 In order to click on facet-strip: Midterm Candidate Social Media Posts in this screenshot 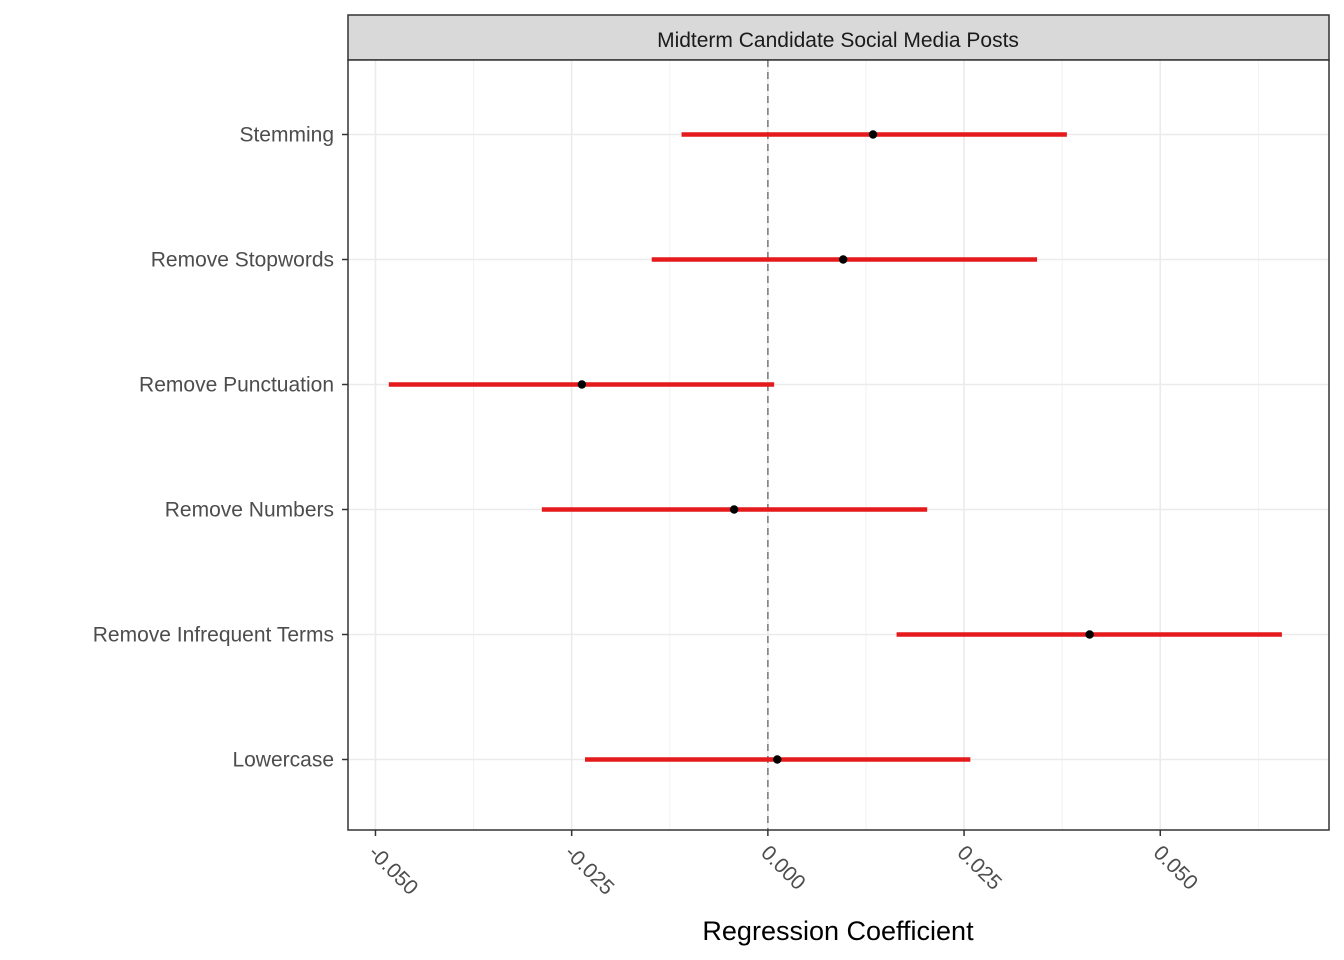, I will do `click(838, 37)`.